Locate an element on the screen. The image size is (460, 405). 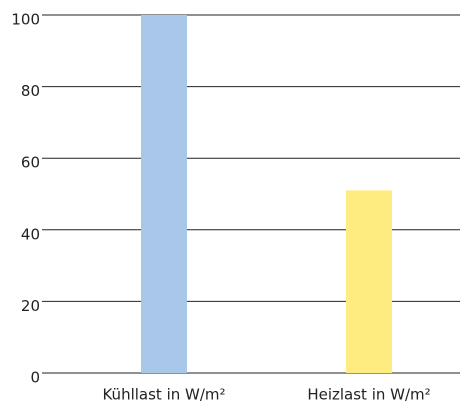
y-tick-label: 60 is located at coordinates (30, 163).